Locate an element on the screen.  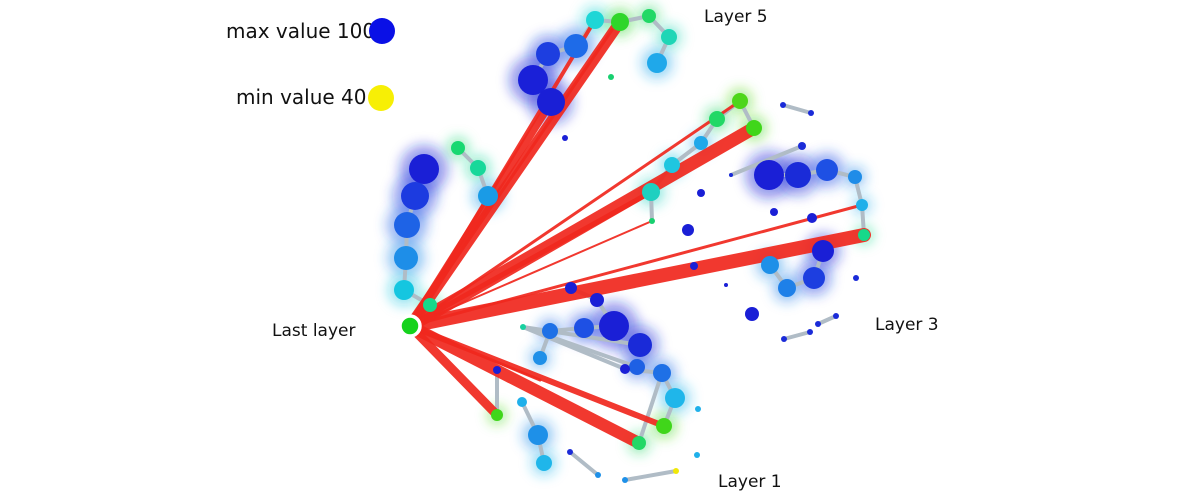
legend-min-swatch is located at coordinates (381, 98).